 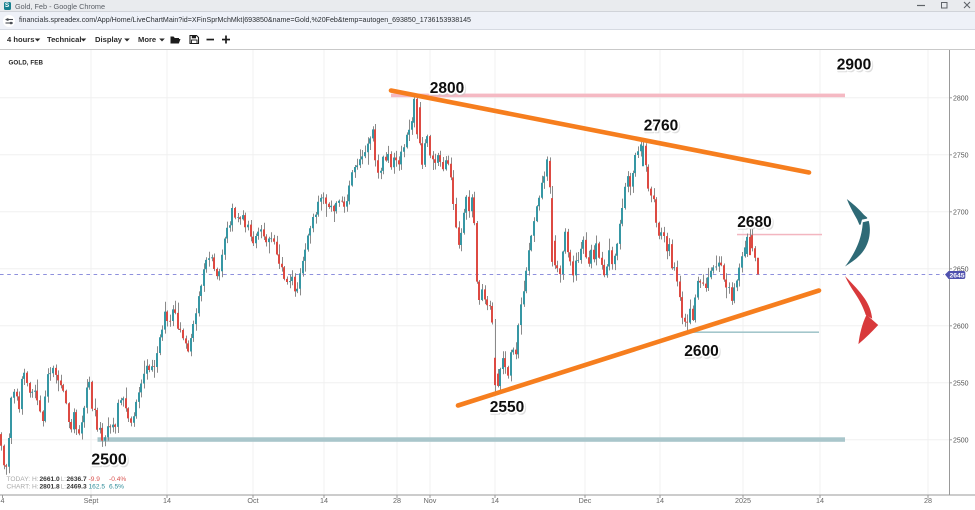 What do you see at coordinates (50, 479) in the screenshot?
I see `svg-text: 2661.0` at bounding box center [50, 479].